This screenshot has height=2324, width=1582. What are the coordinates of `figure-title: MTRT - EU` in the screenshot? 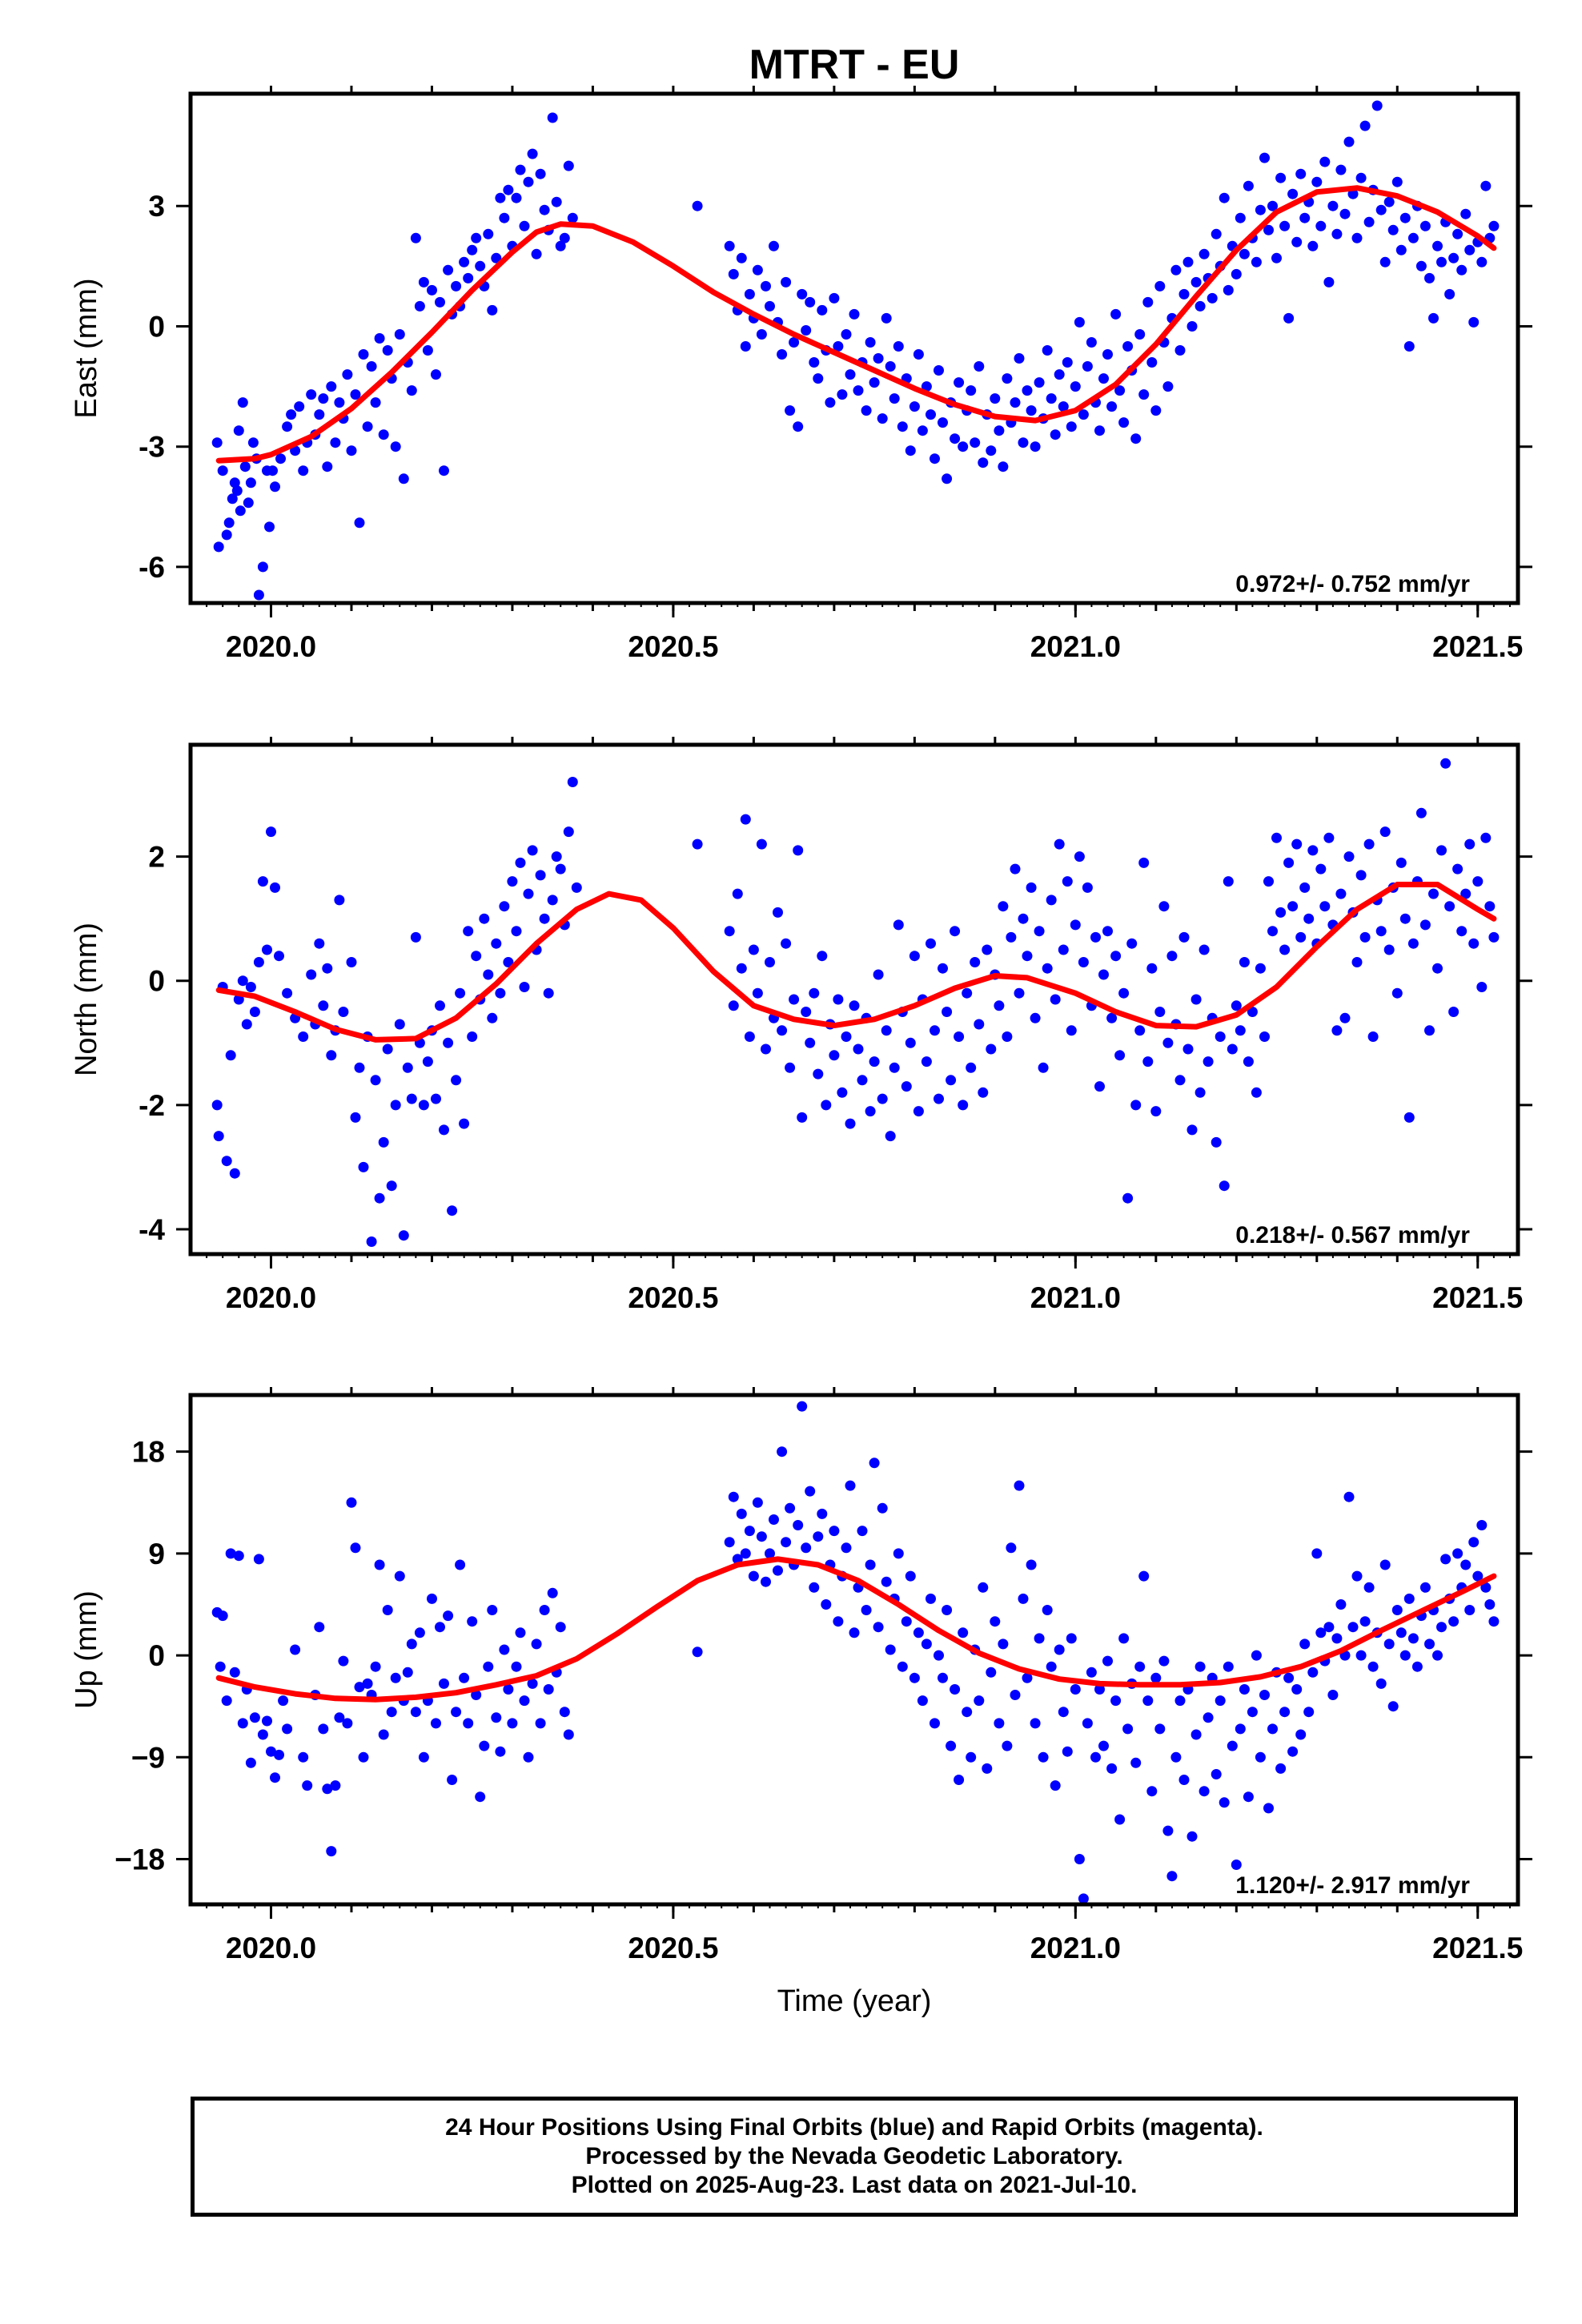 It's located at (854, 65).